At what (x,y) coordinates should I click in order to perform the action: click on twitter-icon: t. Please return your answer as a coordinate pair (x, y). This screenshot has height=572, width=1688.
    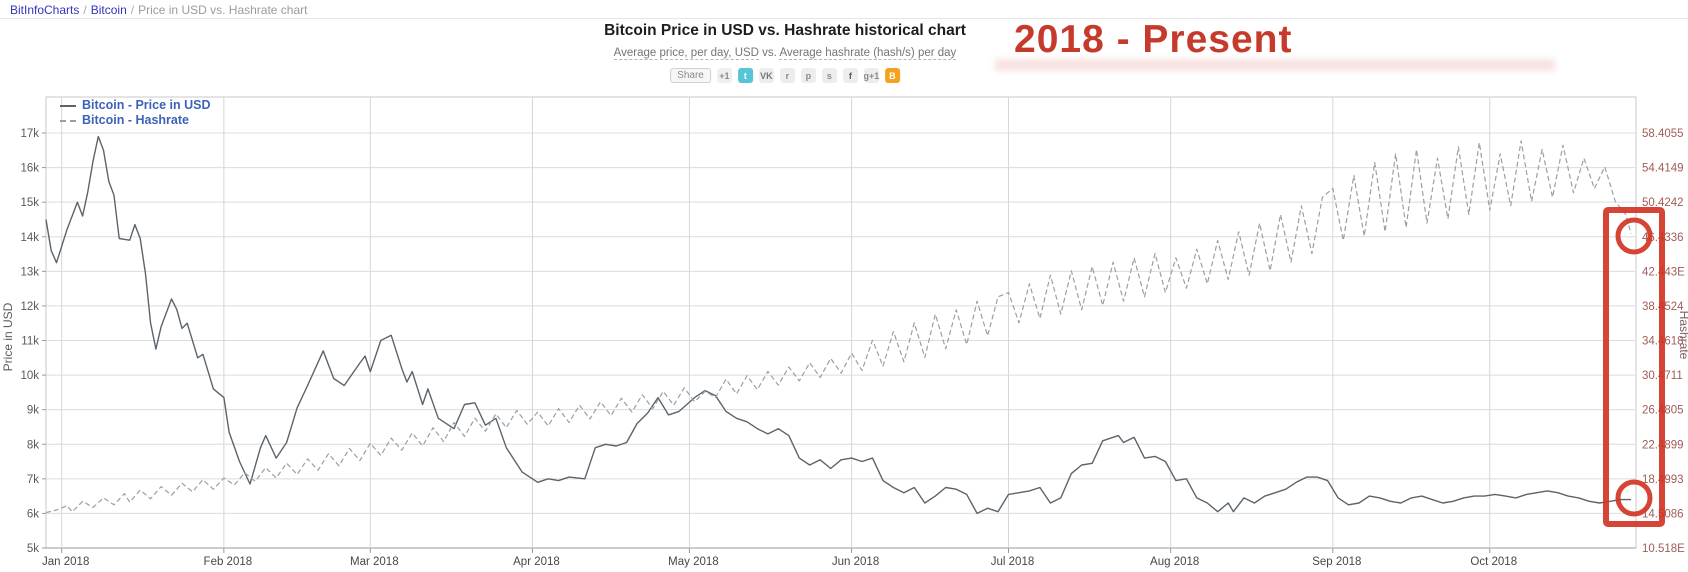
    Looking at the image, I should click on (745, 75).